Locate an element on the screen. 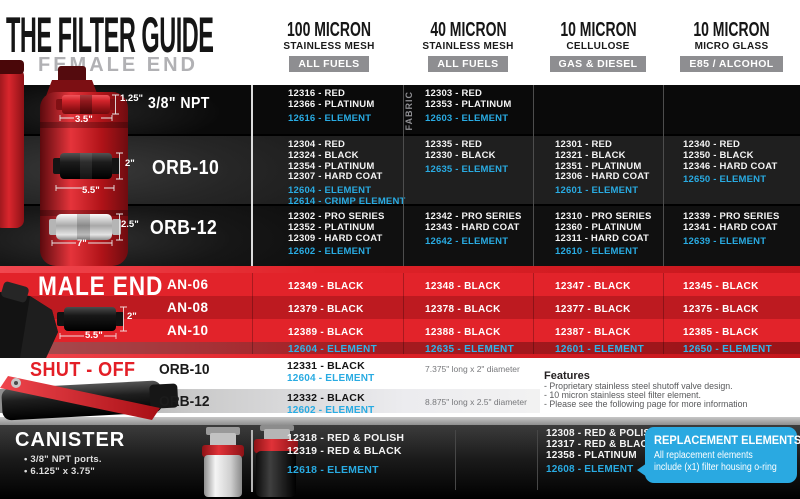  row-label-an10: AN-10 is located at coordinates (188, 330).